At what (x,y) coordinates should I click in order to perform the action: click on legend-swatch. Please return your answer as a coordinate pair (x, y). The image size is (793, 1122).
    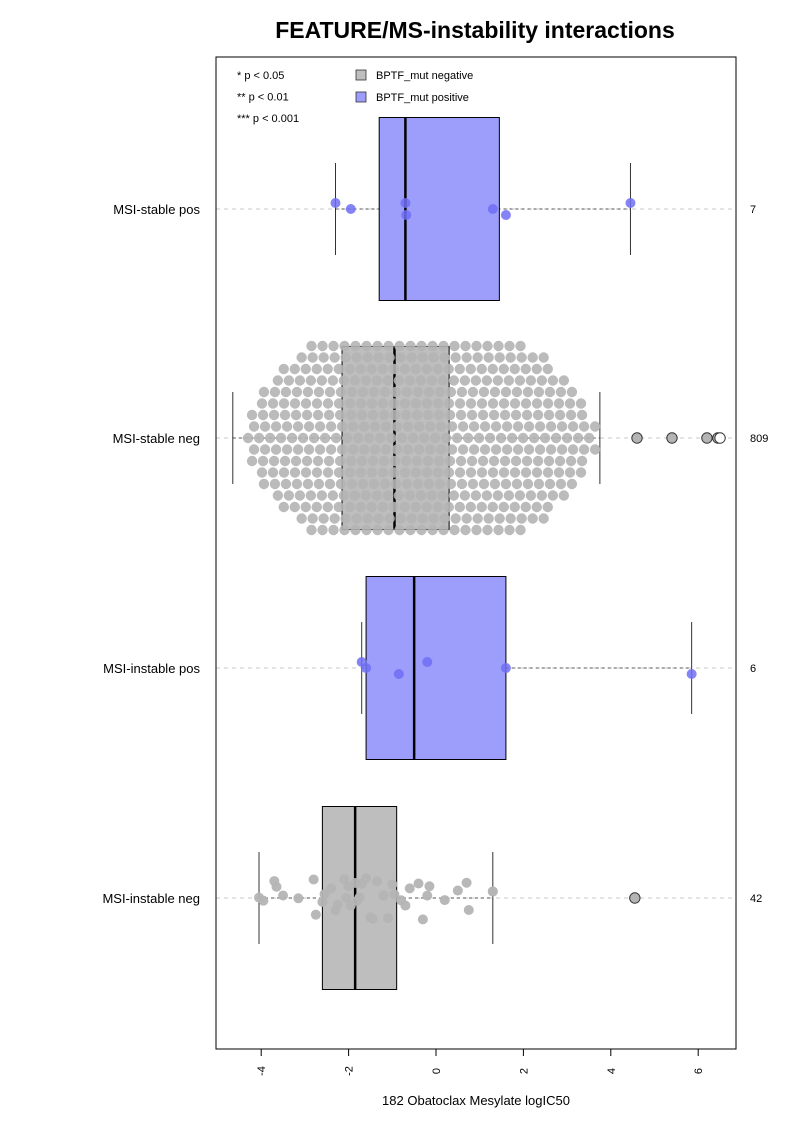
    Looking at the image, I should click on (361, 97).